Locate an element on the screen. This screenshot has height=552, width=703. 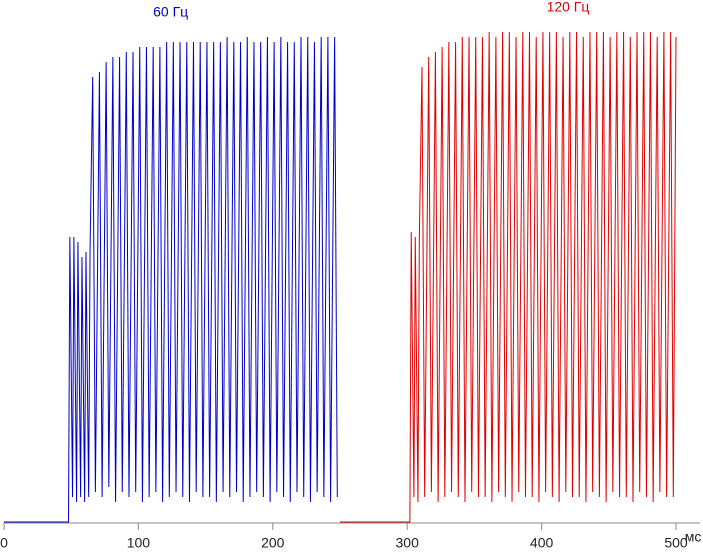
x-tick-label: 100 is located at coordinates (139, 543).